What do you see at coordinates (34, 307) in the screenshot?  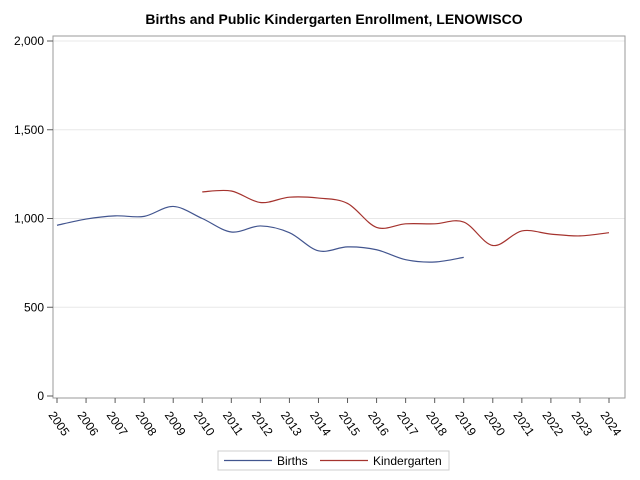 I see `y-tick-label: 500` at bounding box center [34, 307].